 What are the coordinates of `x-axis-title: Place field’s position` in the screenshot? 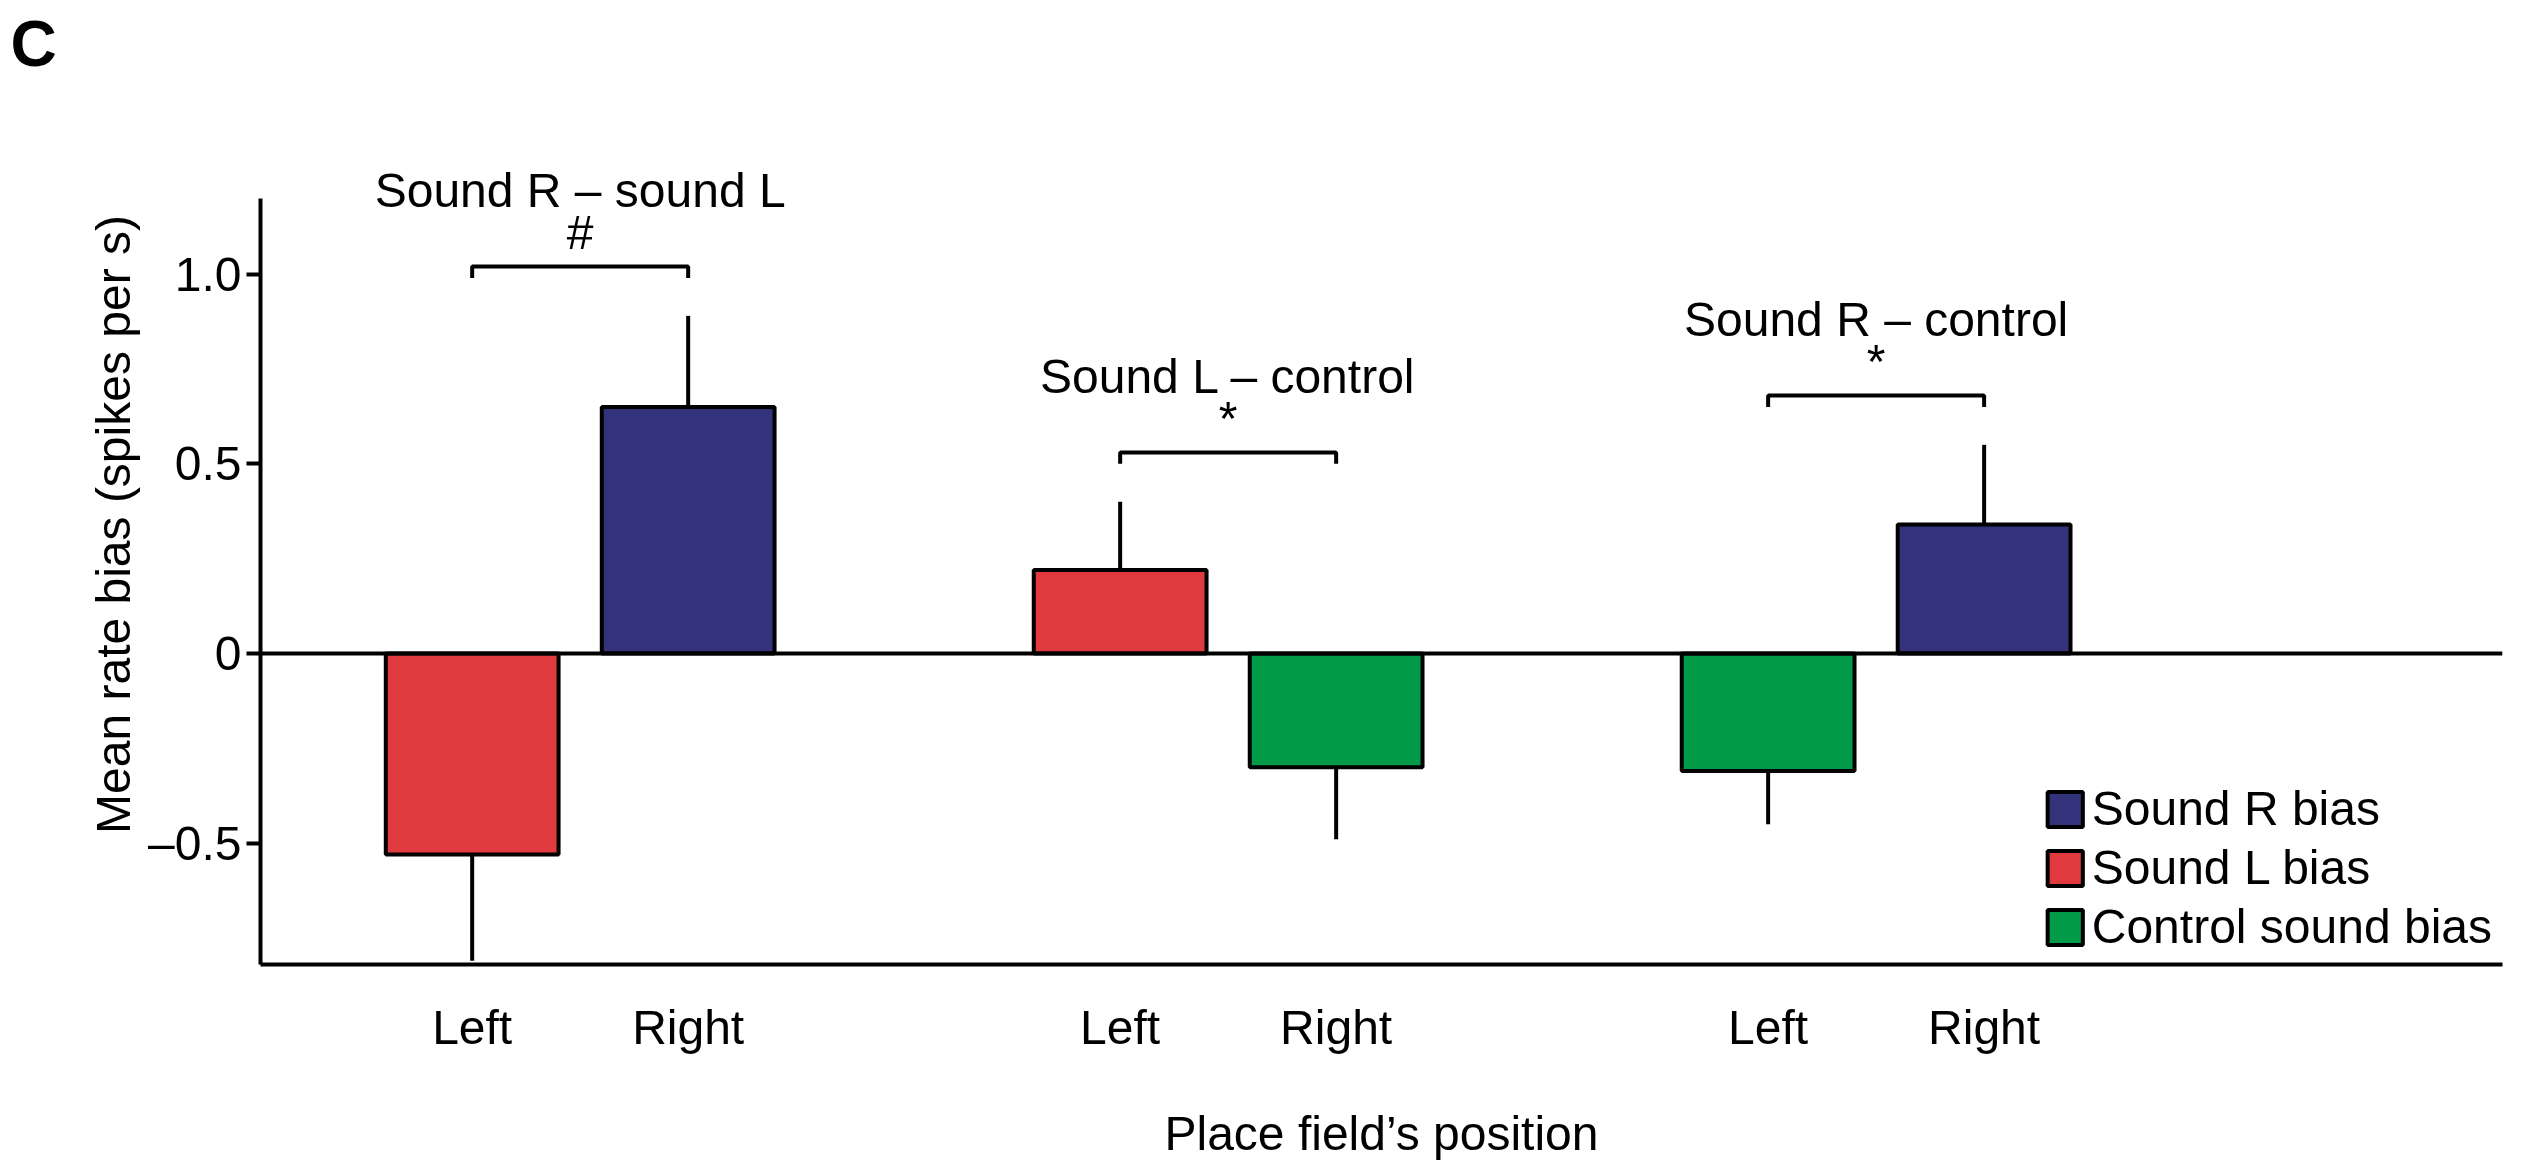 It's located at (1381, 1133).